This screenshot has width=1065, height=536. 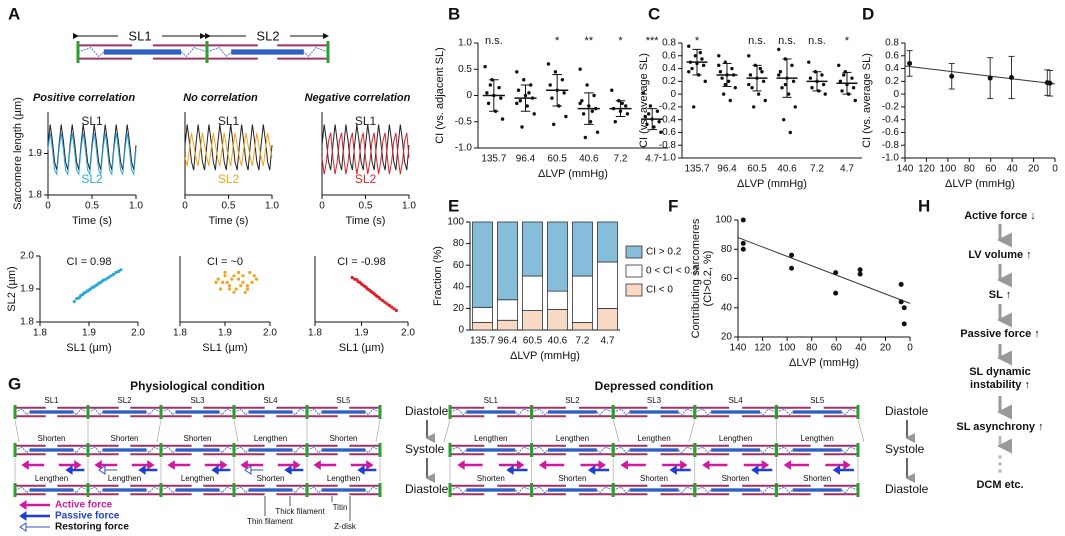 I want to click on flow-dot, so click(x=1000, y=457).